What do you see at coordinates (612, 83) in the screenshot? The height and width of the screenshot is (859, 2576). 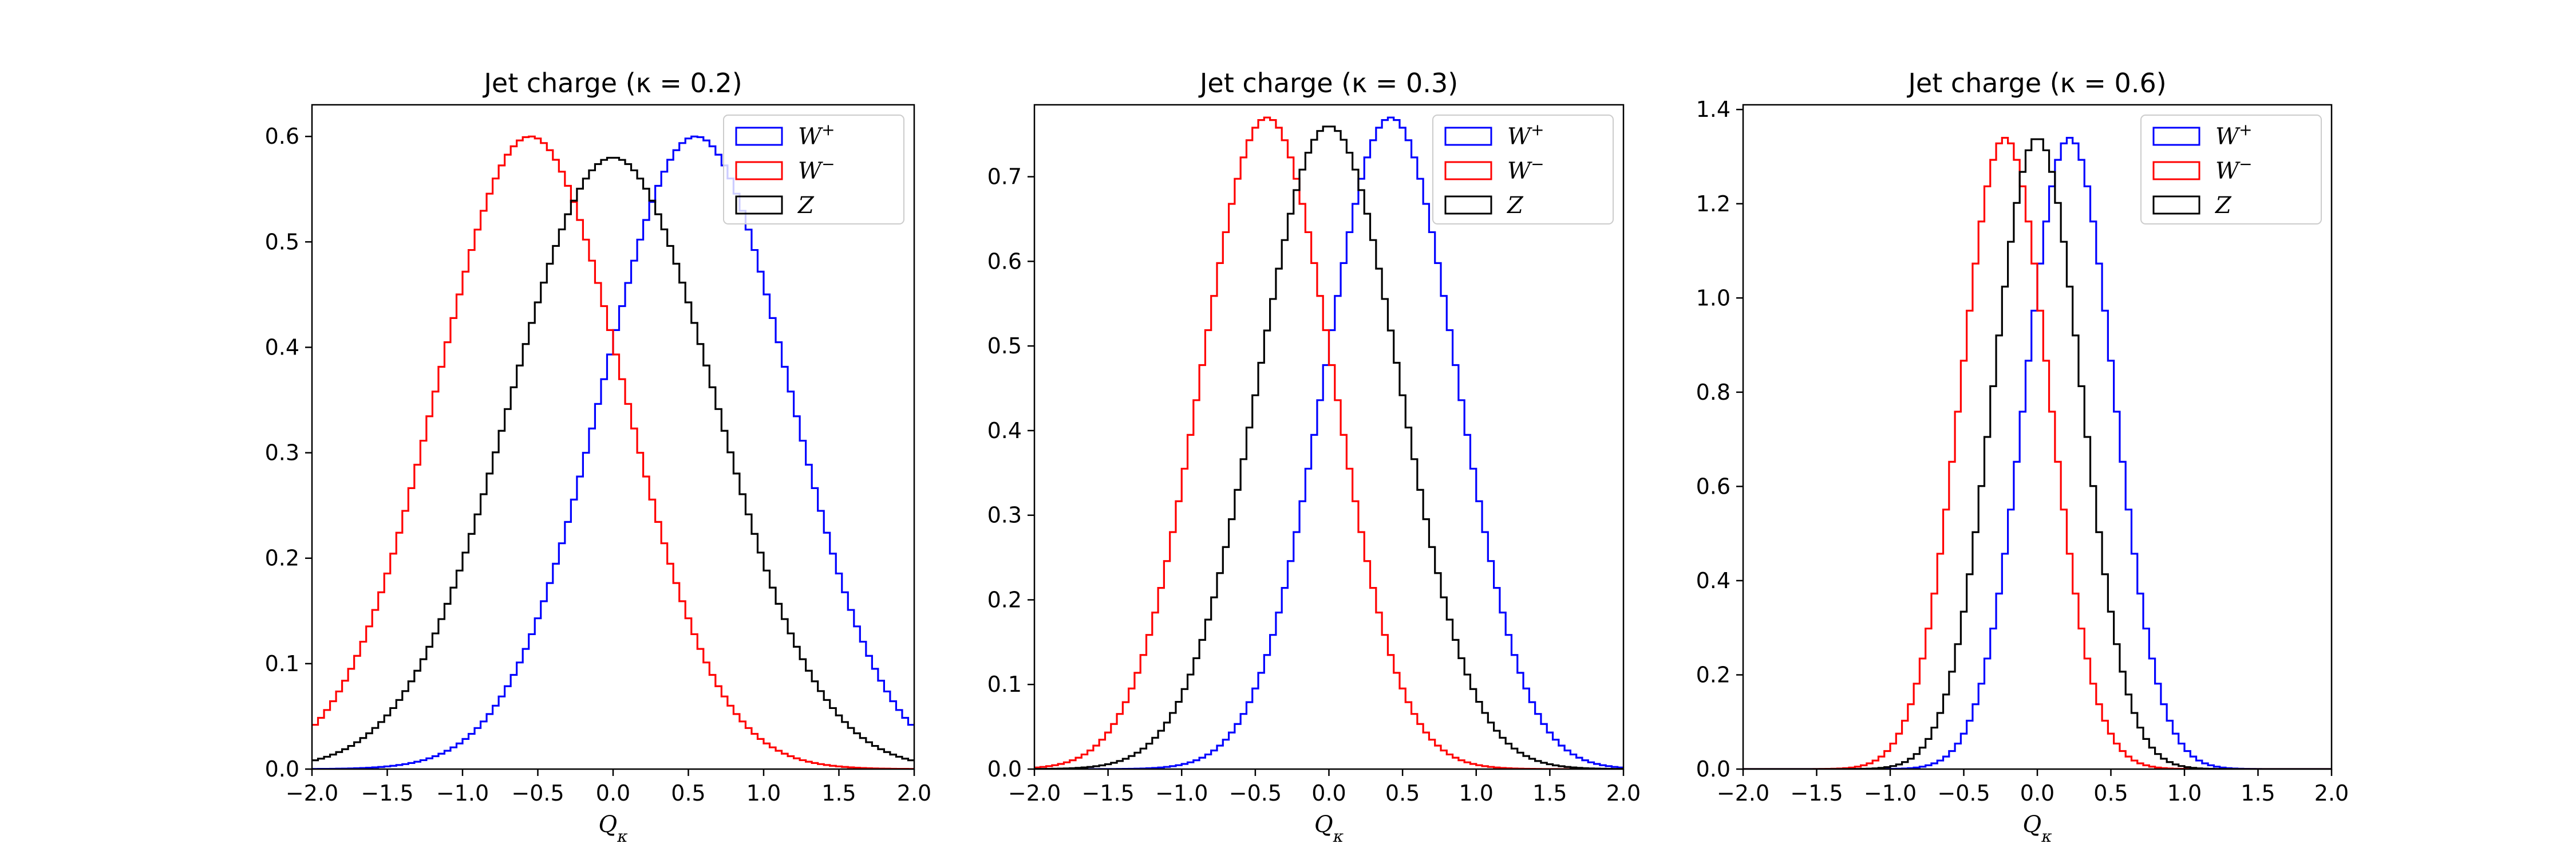 I see `chart-title: Jet charge (κ = 0.2)` at bounding box center [612, 83].